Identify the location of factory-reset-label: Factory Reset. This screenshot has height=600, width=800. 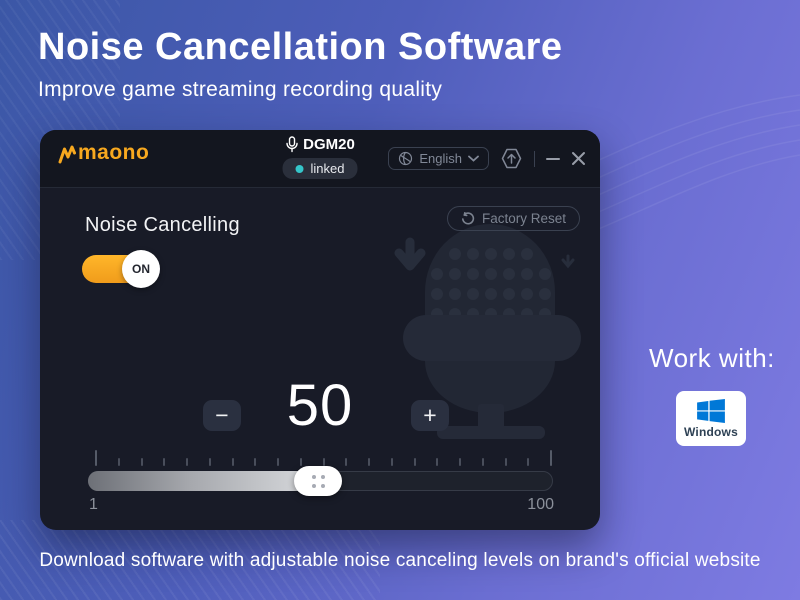
(523, 218).